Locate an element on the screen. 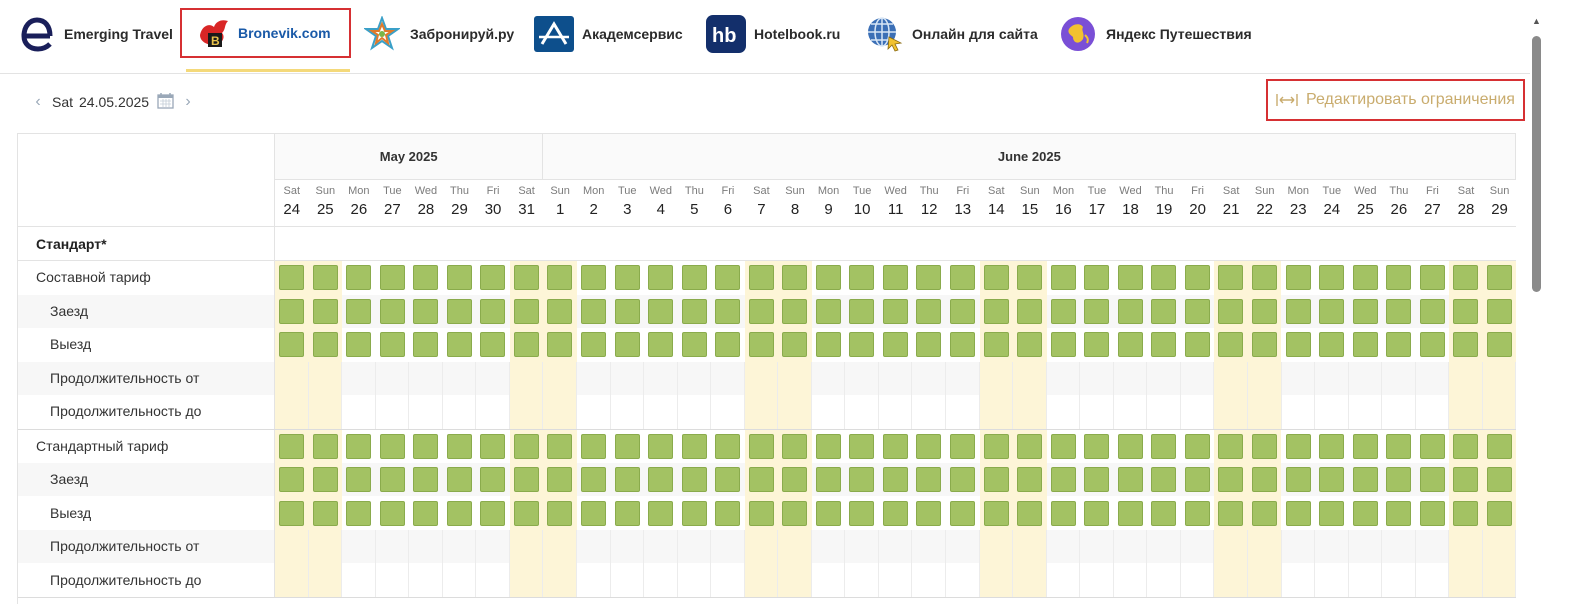 The height and width of the screenshot is (604, 1578). next-date-chevron-right-icon: › is located at coordinates (188, 101).